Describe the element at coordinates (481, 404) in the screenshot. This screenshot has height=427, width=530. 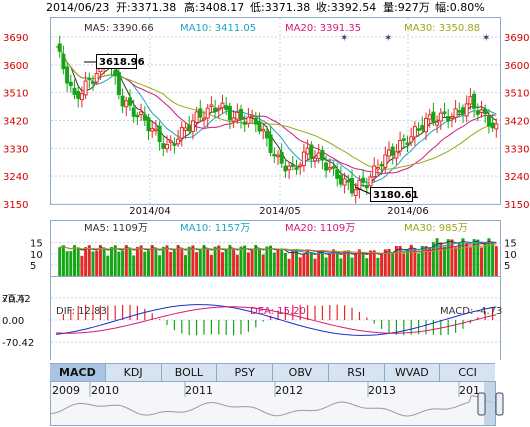
I see `range-handle-left` at that location.